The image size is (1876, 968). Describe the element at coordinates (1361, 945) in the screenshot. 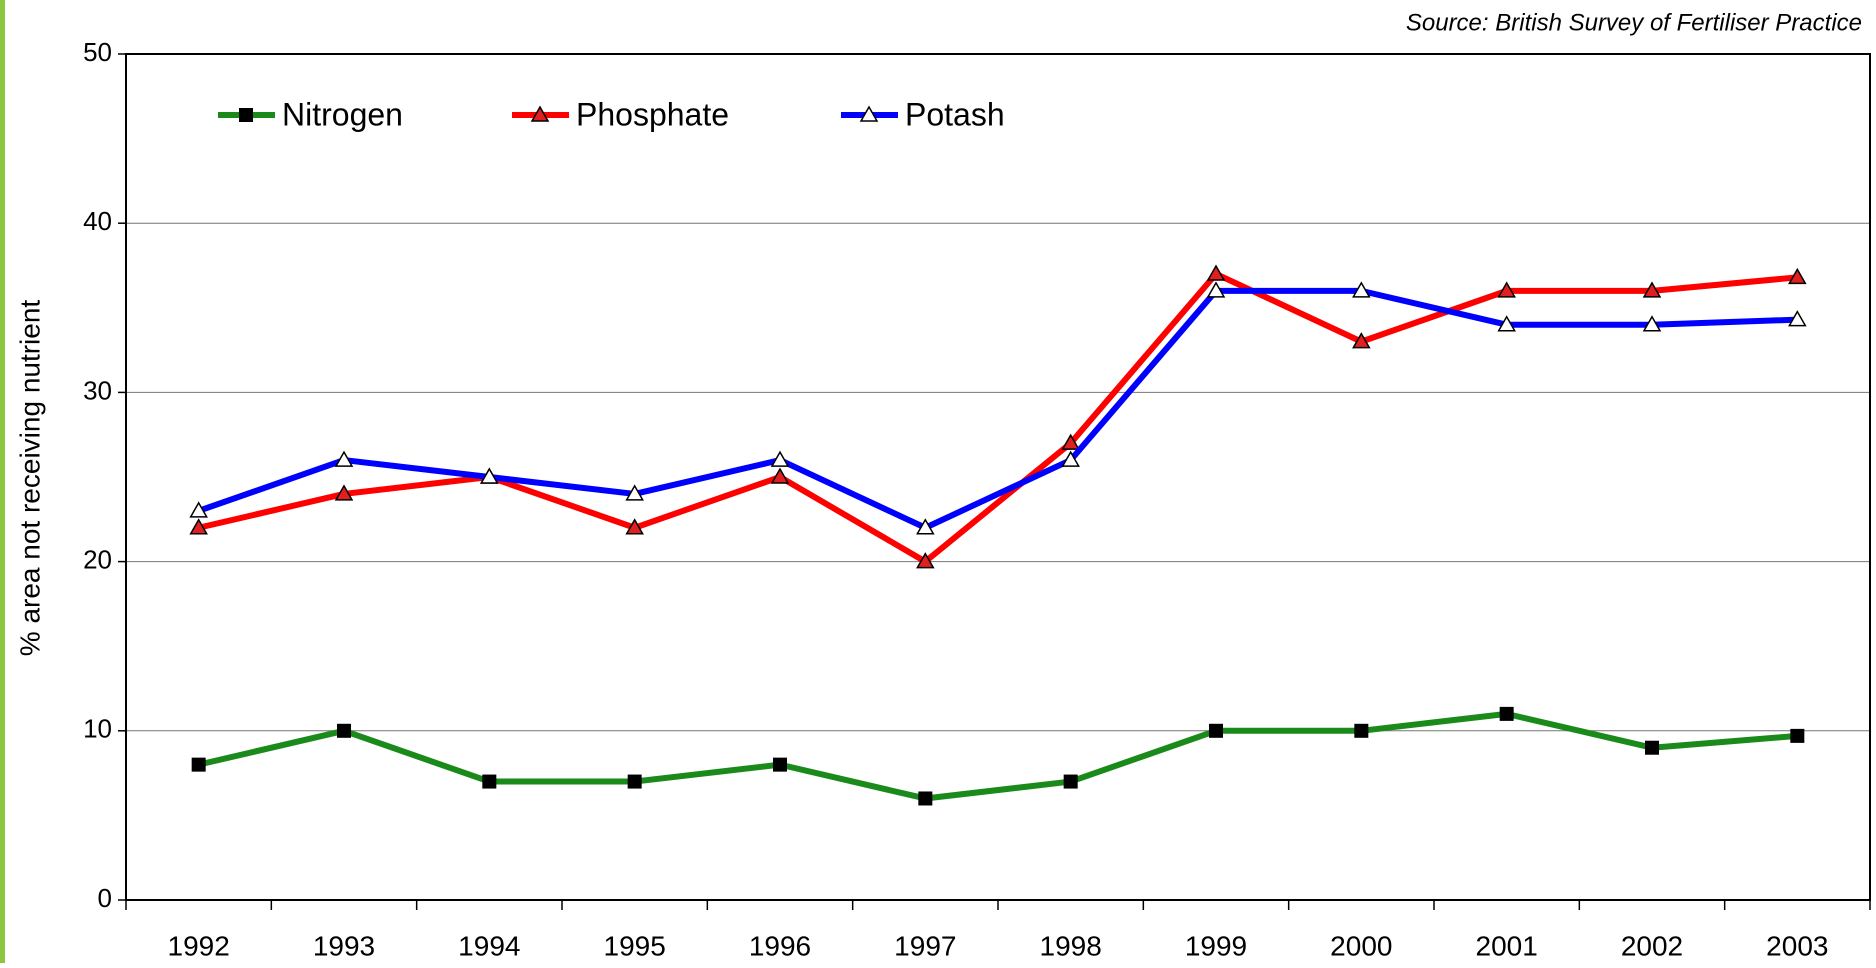

I see `x-tick-label: 2000` at that location.